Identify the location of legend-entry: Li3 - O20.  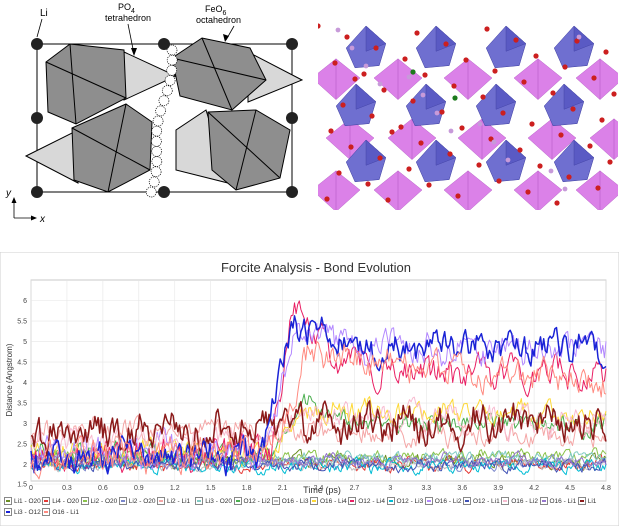
(213, 501).